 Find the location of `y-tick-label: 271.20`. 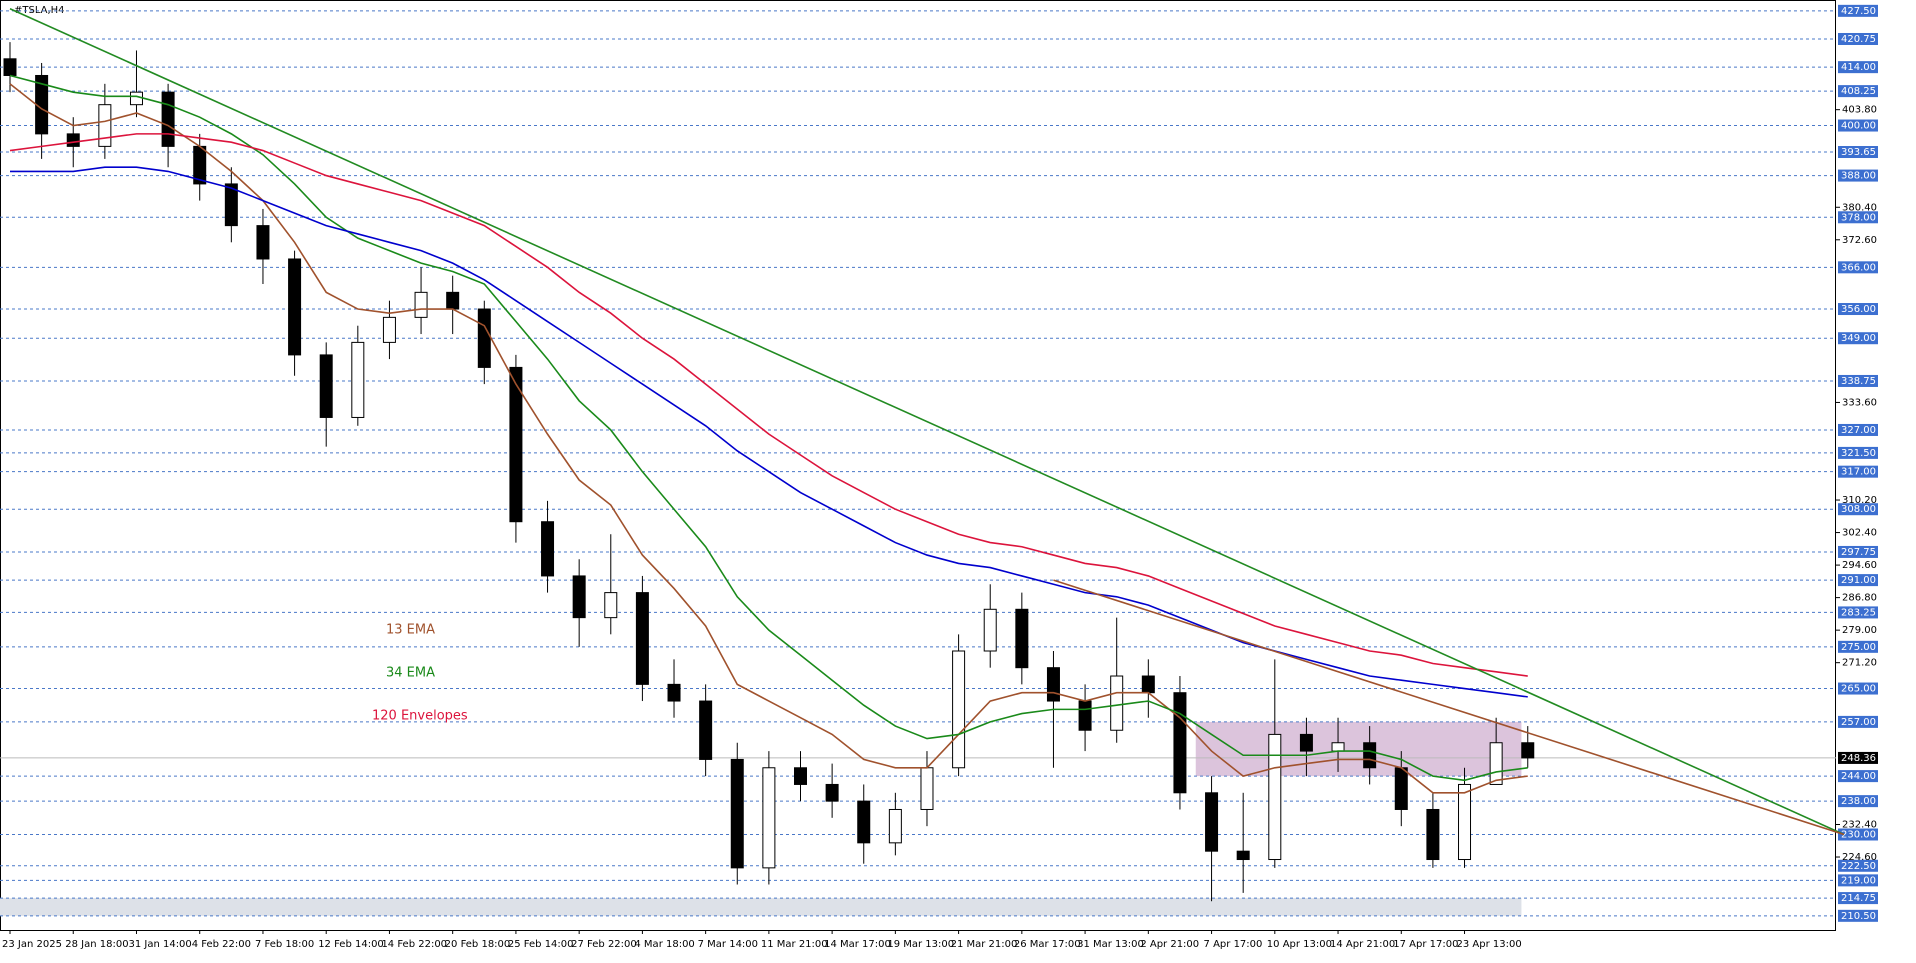

y-tick-label: 271.20 is located at coordinates (1859, 663).